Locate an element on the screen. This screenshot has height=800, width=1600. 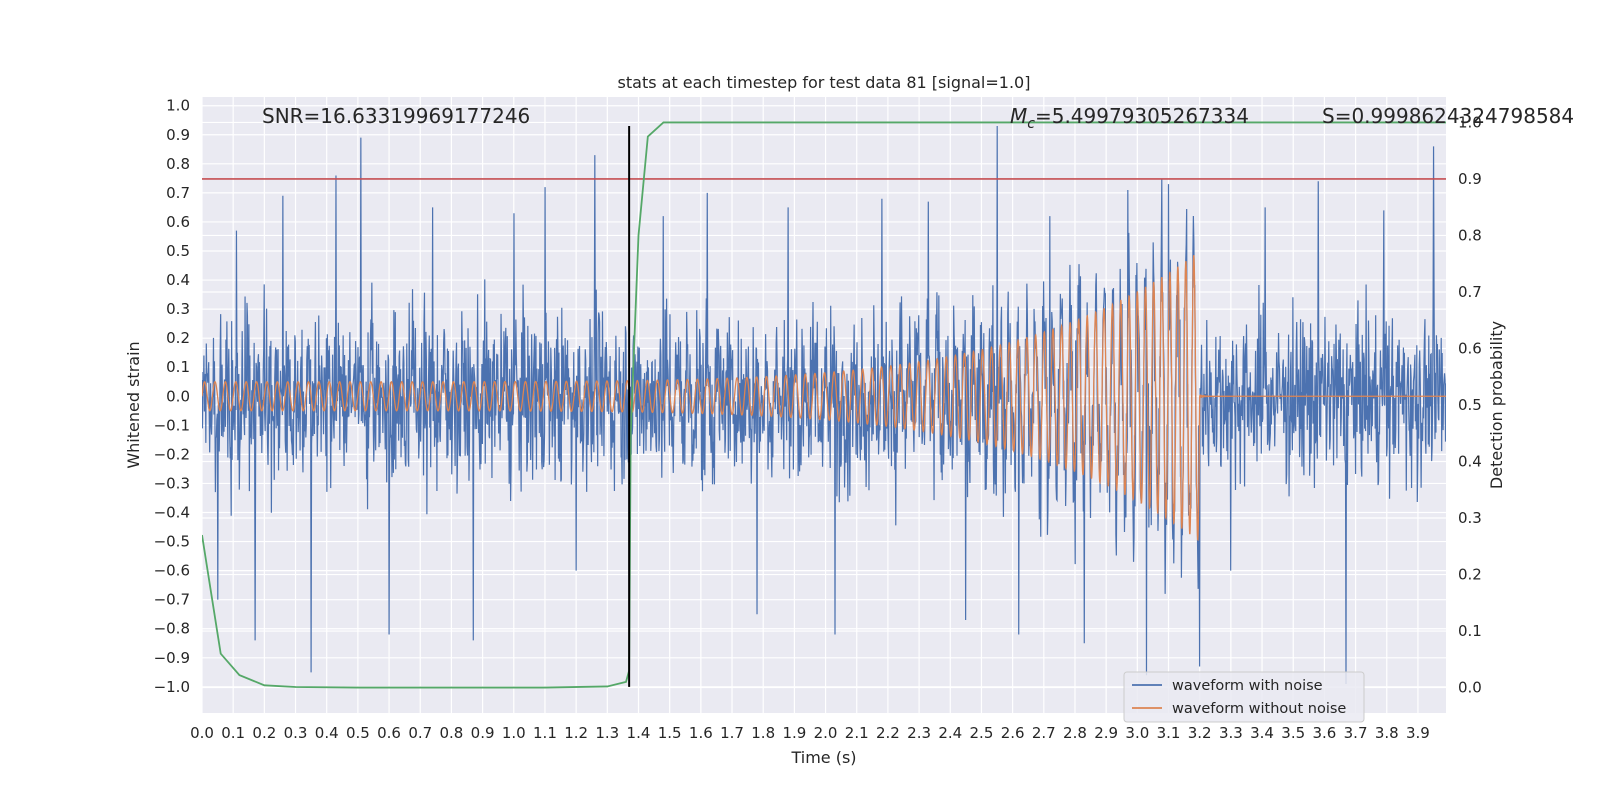
y2-tick-labels: 0.0 0.1 0.2 0.3 0.4 0.5 0.6 0.7 0.8 0.9 1.0 is located at coordinates (1470, 404).